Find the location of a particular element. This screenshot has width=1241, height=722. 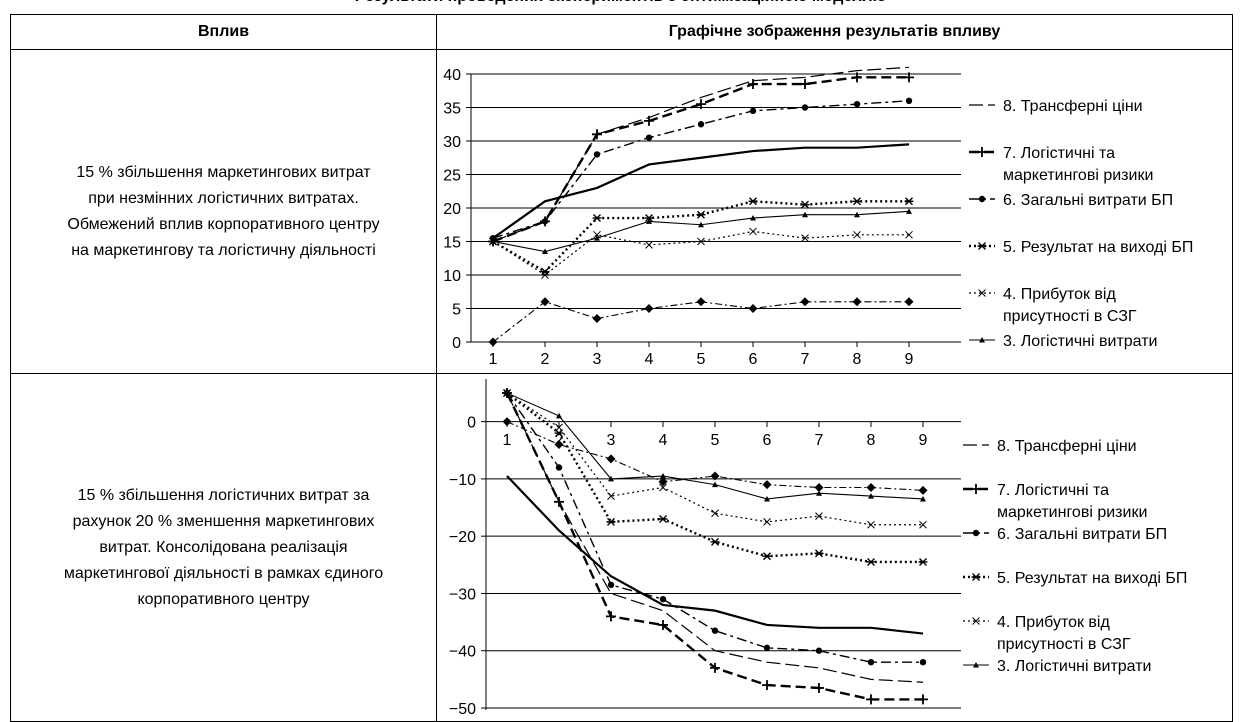

legend-label: присутності в СЗГ is located at coordinates (1070, 316).